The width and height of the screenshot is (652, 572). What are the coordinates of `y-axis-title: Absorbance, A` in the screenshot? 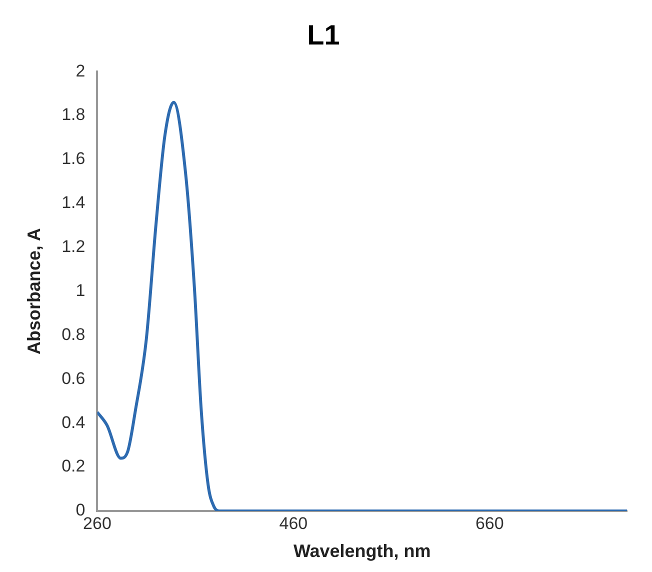 It's located at (34, 291).